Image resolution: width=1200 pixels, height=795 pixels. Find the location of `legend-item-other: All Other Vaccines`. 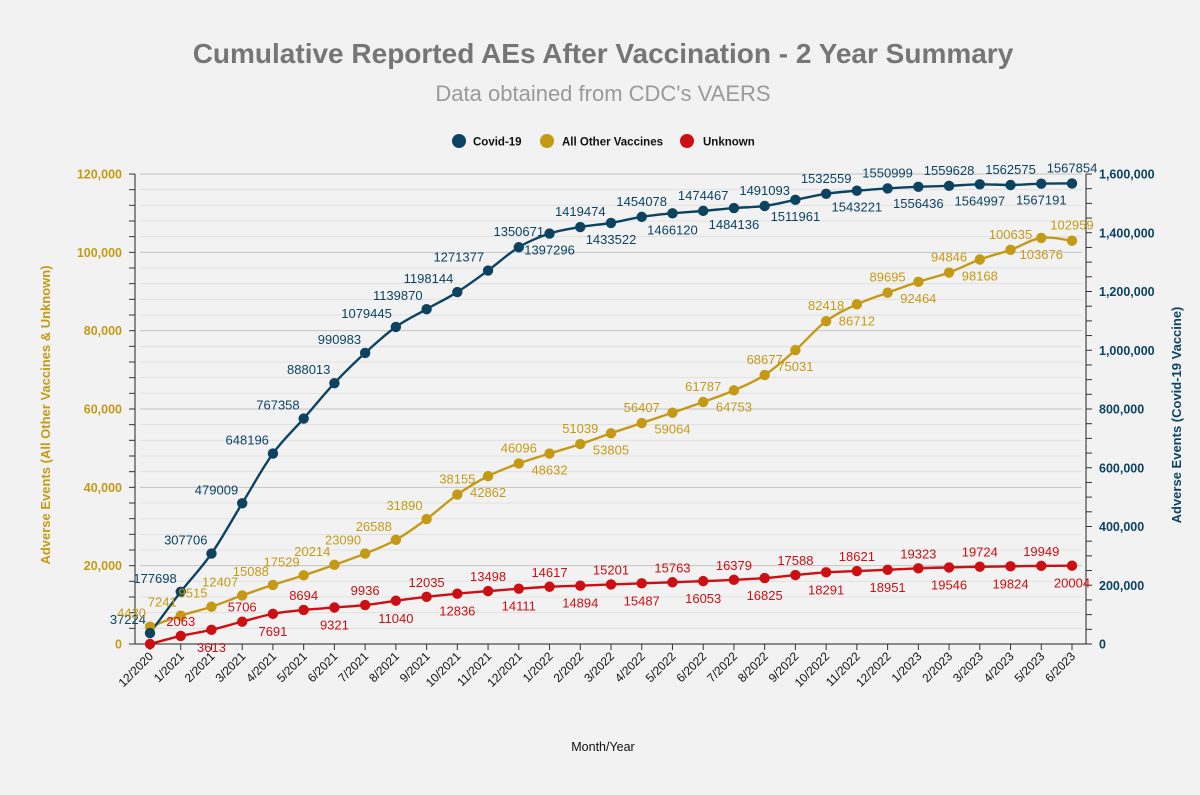

legend-item-other: All Other Vaccines is located at coordinates (601, 141).